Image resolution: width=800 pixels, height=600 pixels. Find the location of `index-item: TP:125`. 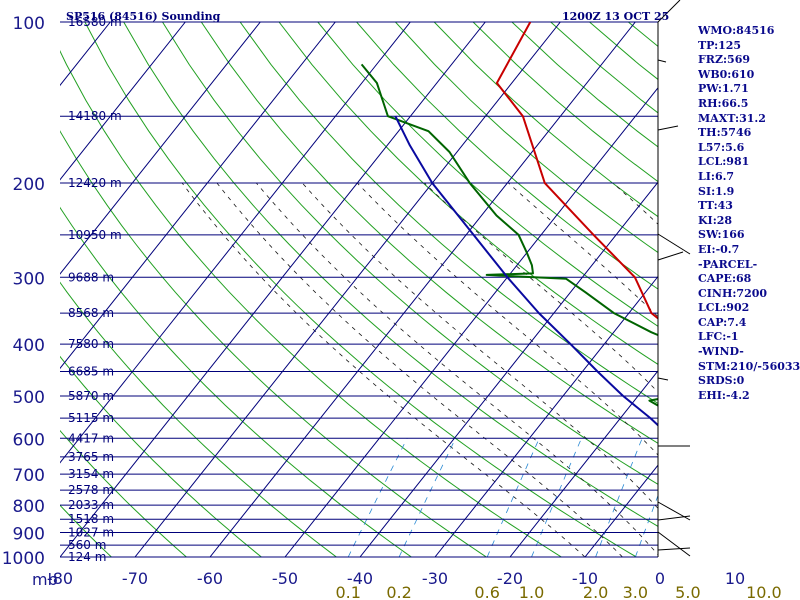

index-item: TP:125 is located at coordinates (720, 45).